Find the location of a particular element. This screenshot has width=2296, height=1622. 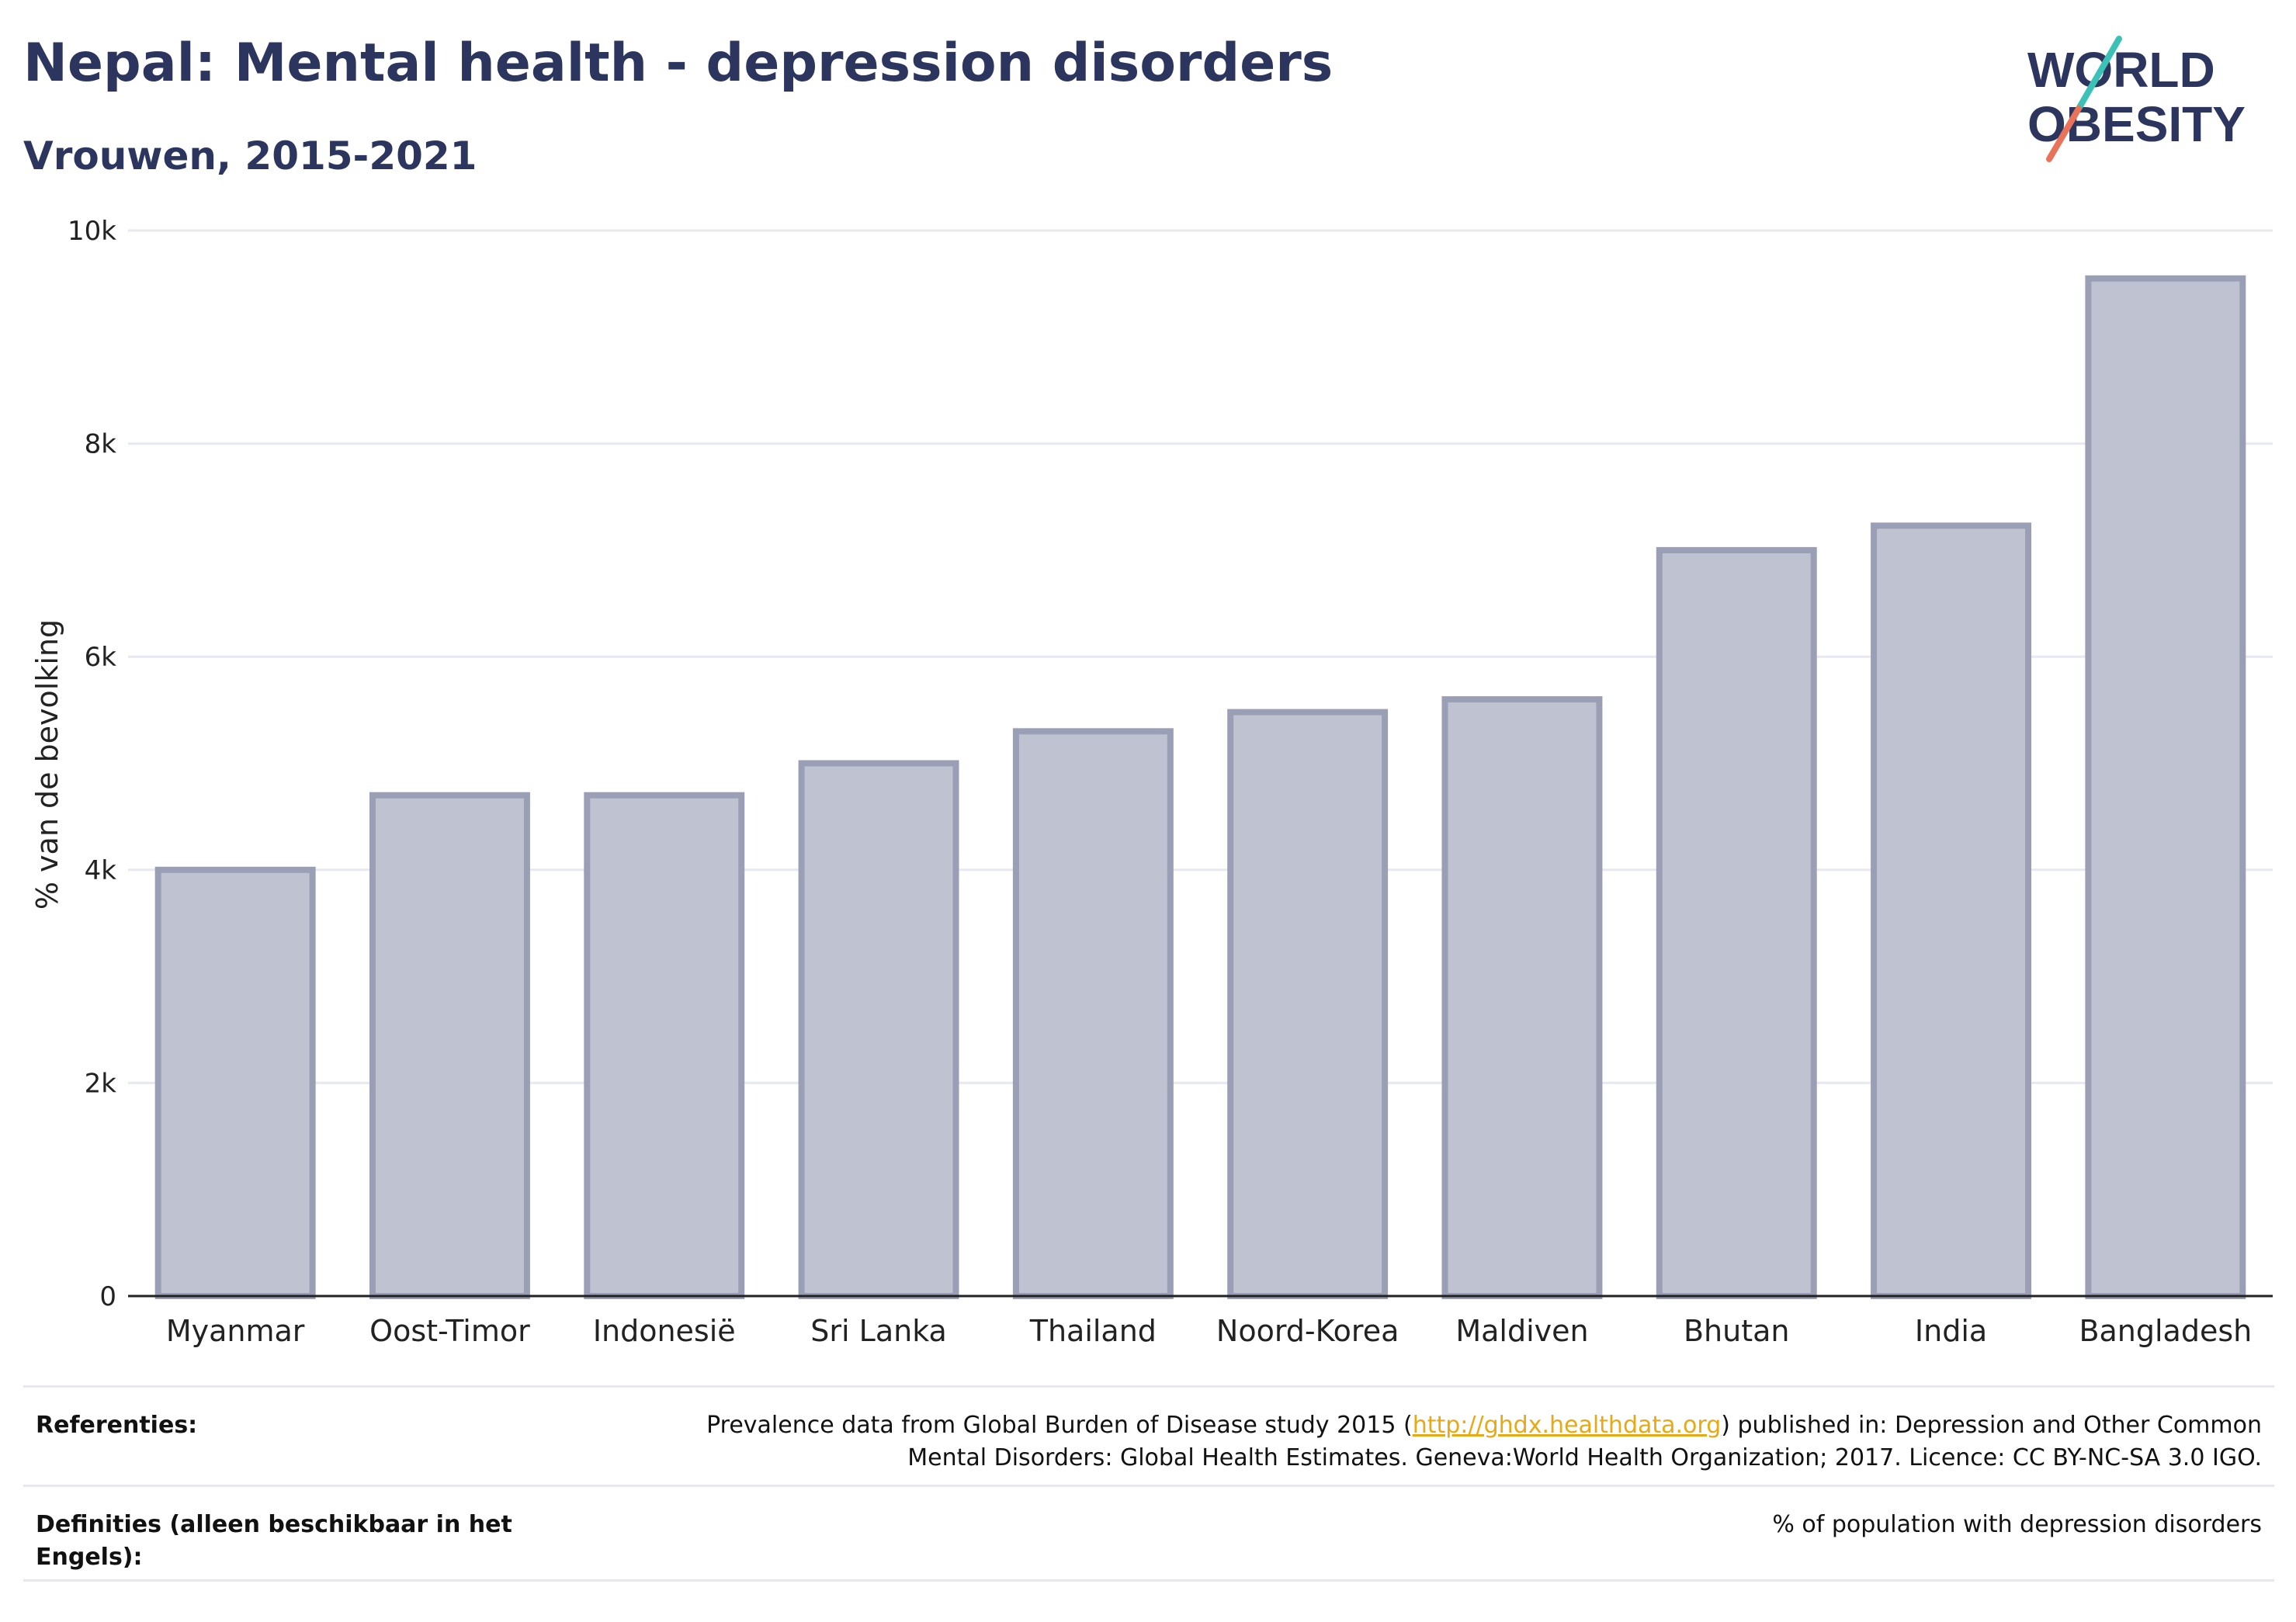

world-obesity-logo: WORLD OBESITY is located at coordinates (2136, 99).